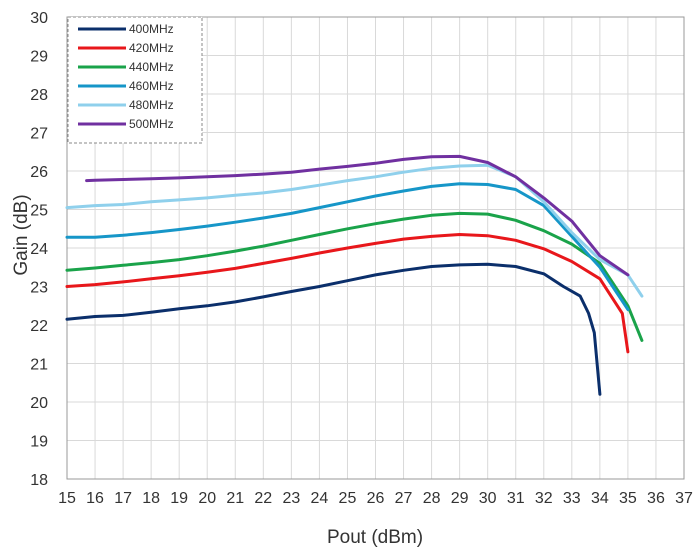 Image resolution: width=694 pixels, height=553 pixels. What do you see at coordinates (39, 403) in the screenshot?
I see `y-tick-label: 20` at bounding box center [39, 403].